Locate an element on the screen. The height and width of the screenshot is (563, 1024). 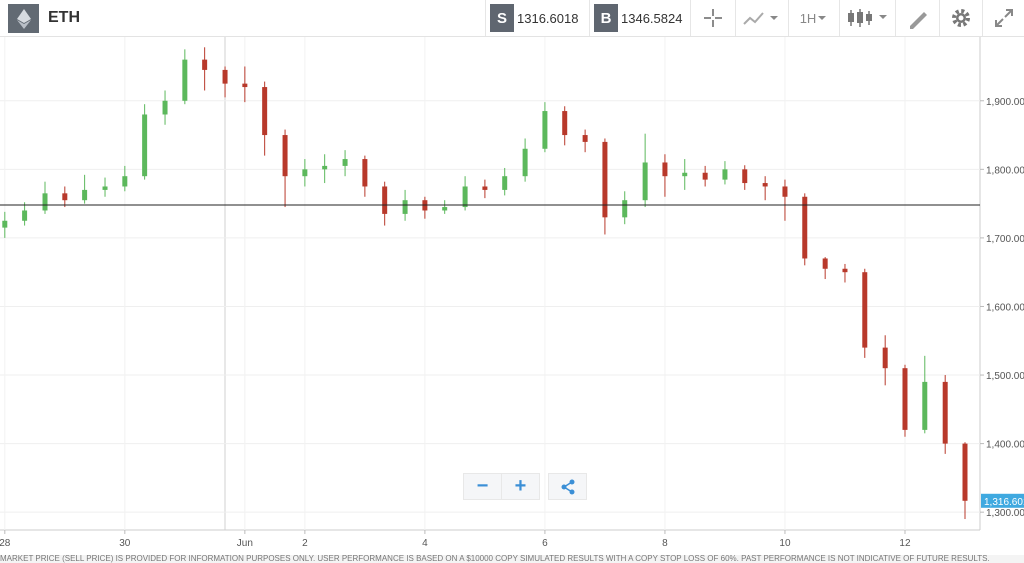
crosshair-button is located at coordinates (712, 18).